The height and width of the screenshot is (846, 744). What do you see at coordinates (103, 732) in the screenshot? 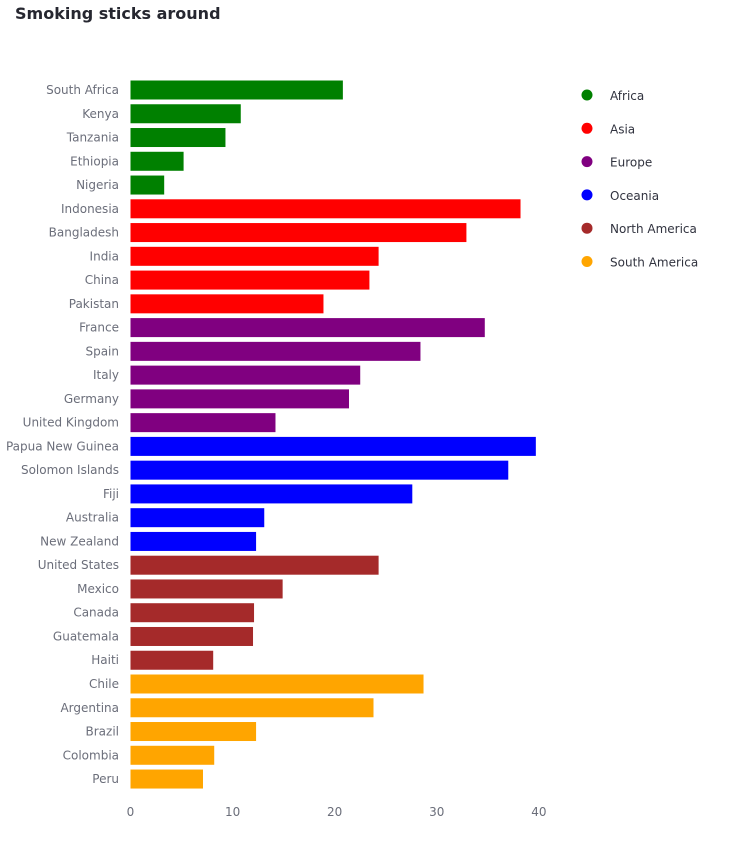
I see `y-tick-label: Brazil` at bounding box center [103, 732].